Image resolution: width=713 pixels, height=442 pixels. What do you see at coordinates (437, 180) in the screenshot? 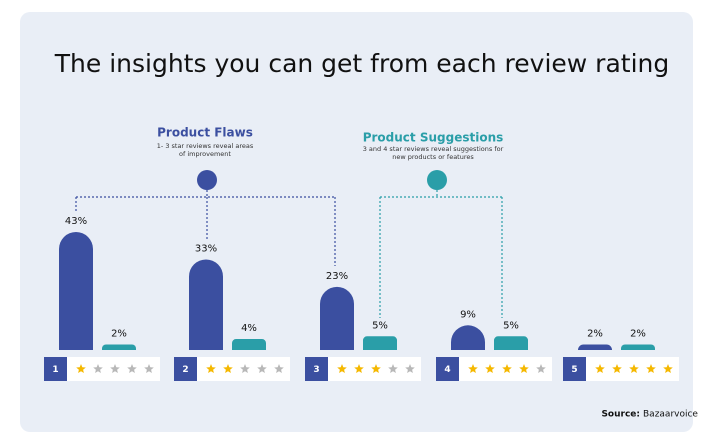
I see `suggestions-node` at bounding box center [437, 180].